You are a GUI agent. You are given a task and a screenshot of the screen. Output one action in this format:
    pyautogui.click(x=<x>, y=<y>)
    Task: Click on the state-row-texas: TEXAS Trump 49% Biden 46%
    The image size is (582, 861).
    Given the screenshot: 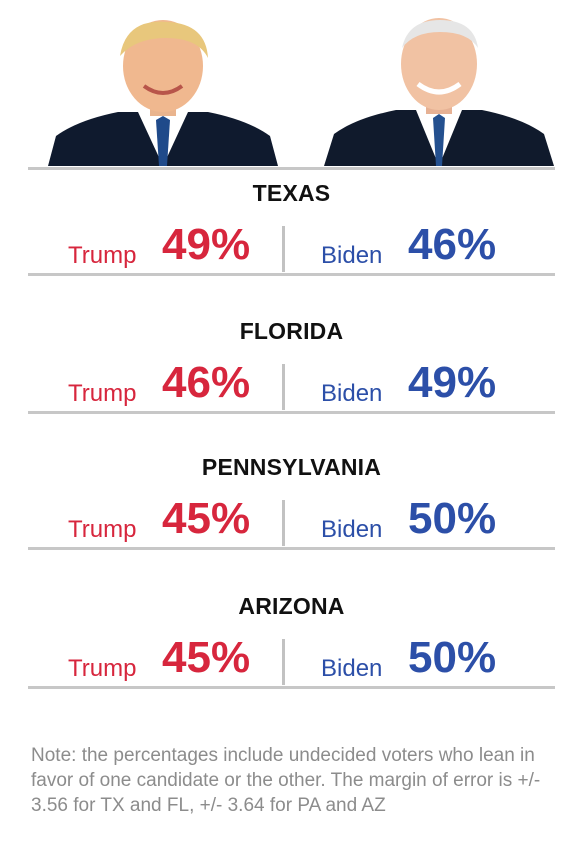 What is the action you would take?
    pyautogui.click(x=291, y=230)
    